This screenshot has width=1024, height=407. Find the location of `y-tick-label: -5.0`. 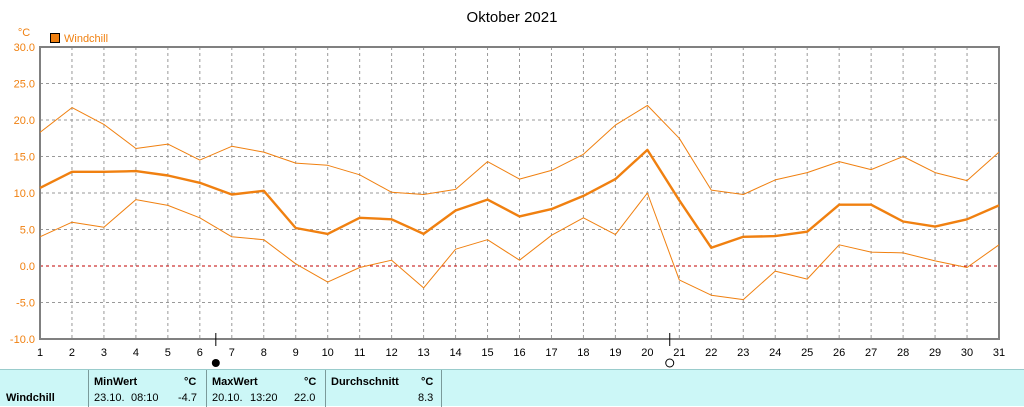

y-tick-label: -5.0 is located at coordinates (25, 304).